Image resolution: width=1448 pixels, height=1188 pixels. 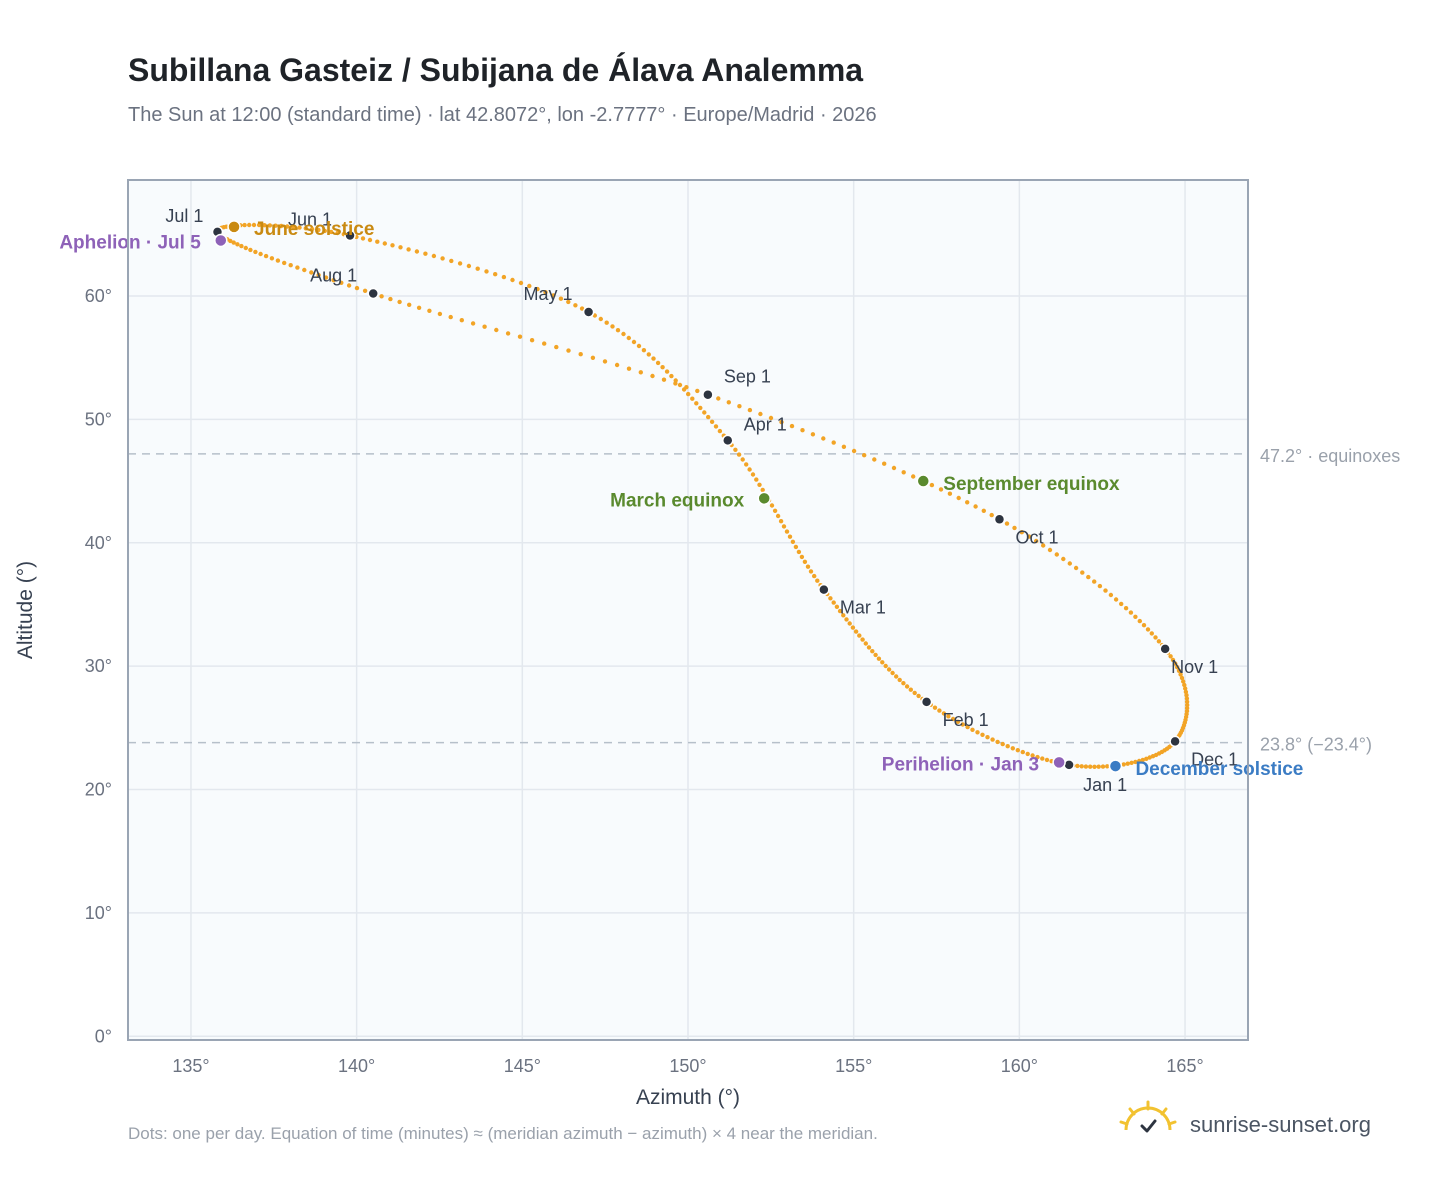 What do you see at coordinates (1148, 1116) in the screenshot?
I see `sun-check-icon` at bounding box center [1148, 1116].